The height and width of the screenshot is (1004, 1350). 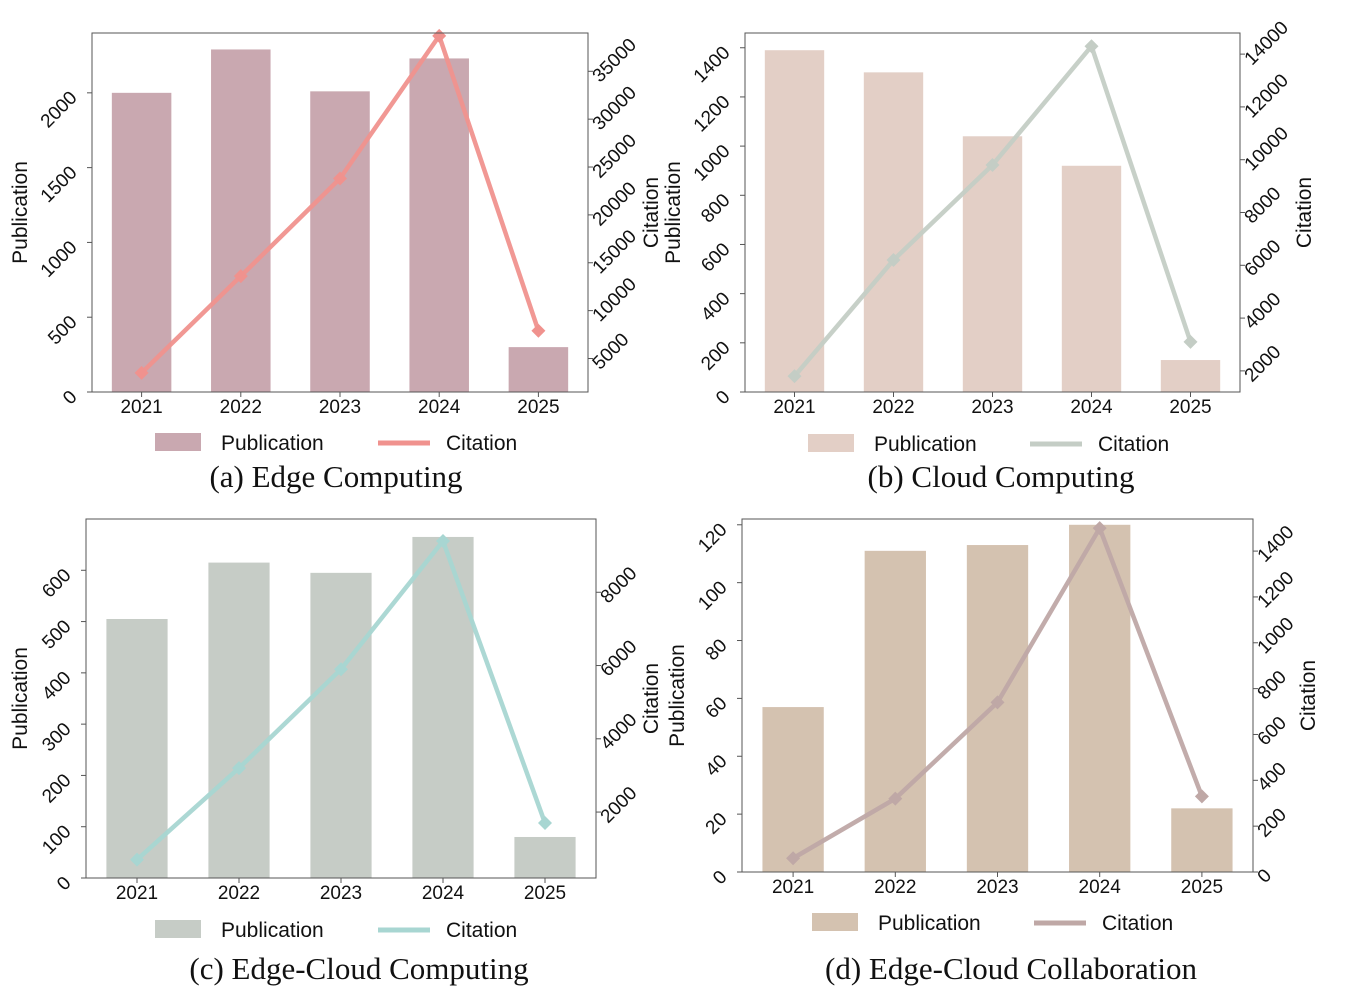 What do you see at coordinates (1272, 777) in the screenshot?
I see `y2-tick-label: 400` at bounding box center [1272, 777].